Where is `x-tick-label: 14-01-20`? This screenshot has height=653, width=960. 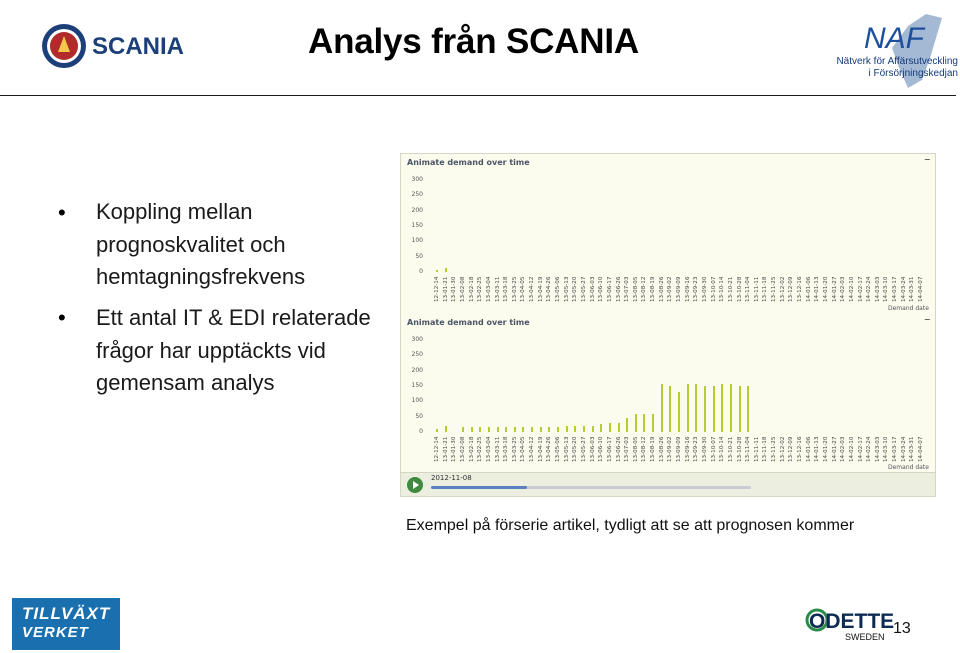 x-tick-label: 14-01-20 is located at coordinates (825, 449).